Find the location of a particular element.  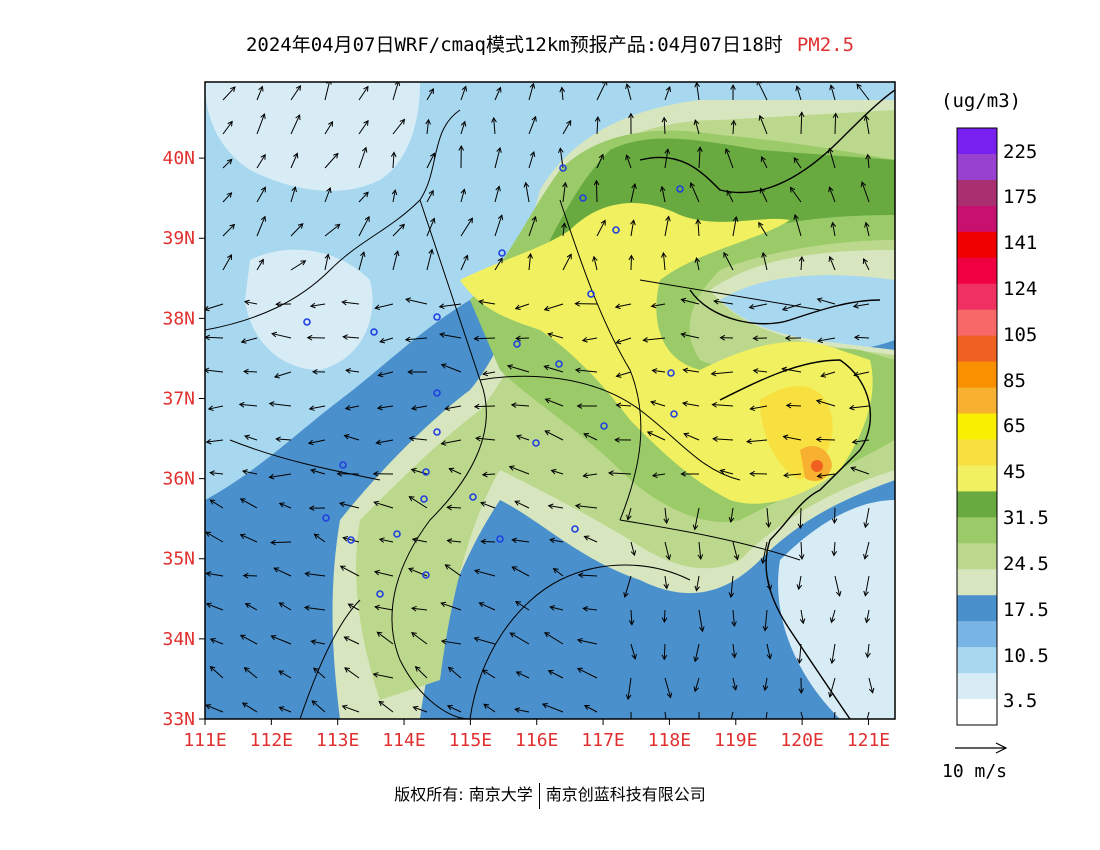

legend-units: (ug/m3) is located at coordinates (981, 101).